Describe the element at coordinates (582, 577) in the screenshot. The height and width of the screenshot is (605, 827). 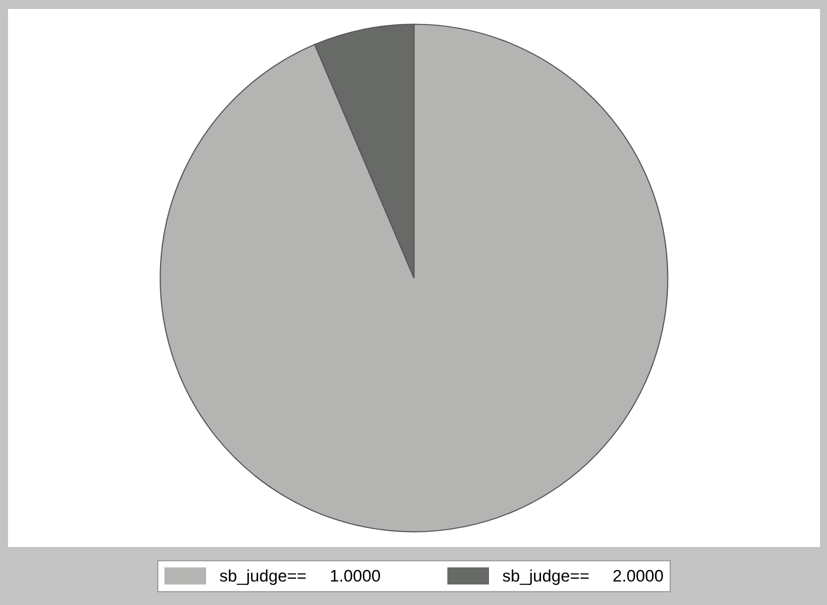
I see `legend-label: sb_judge== 2.0000` at that location.